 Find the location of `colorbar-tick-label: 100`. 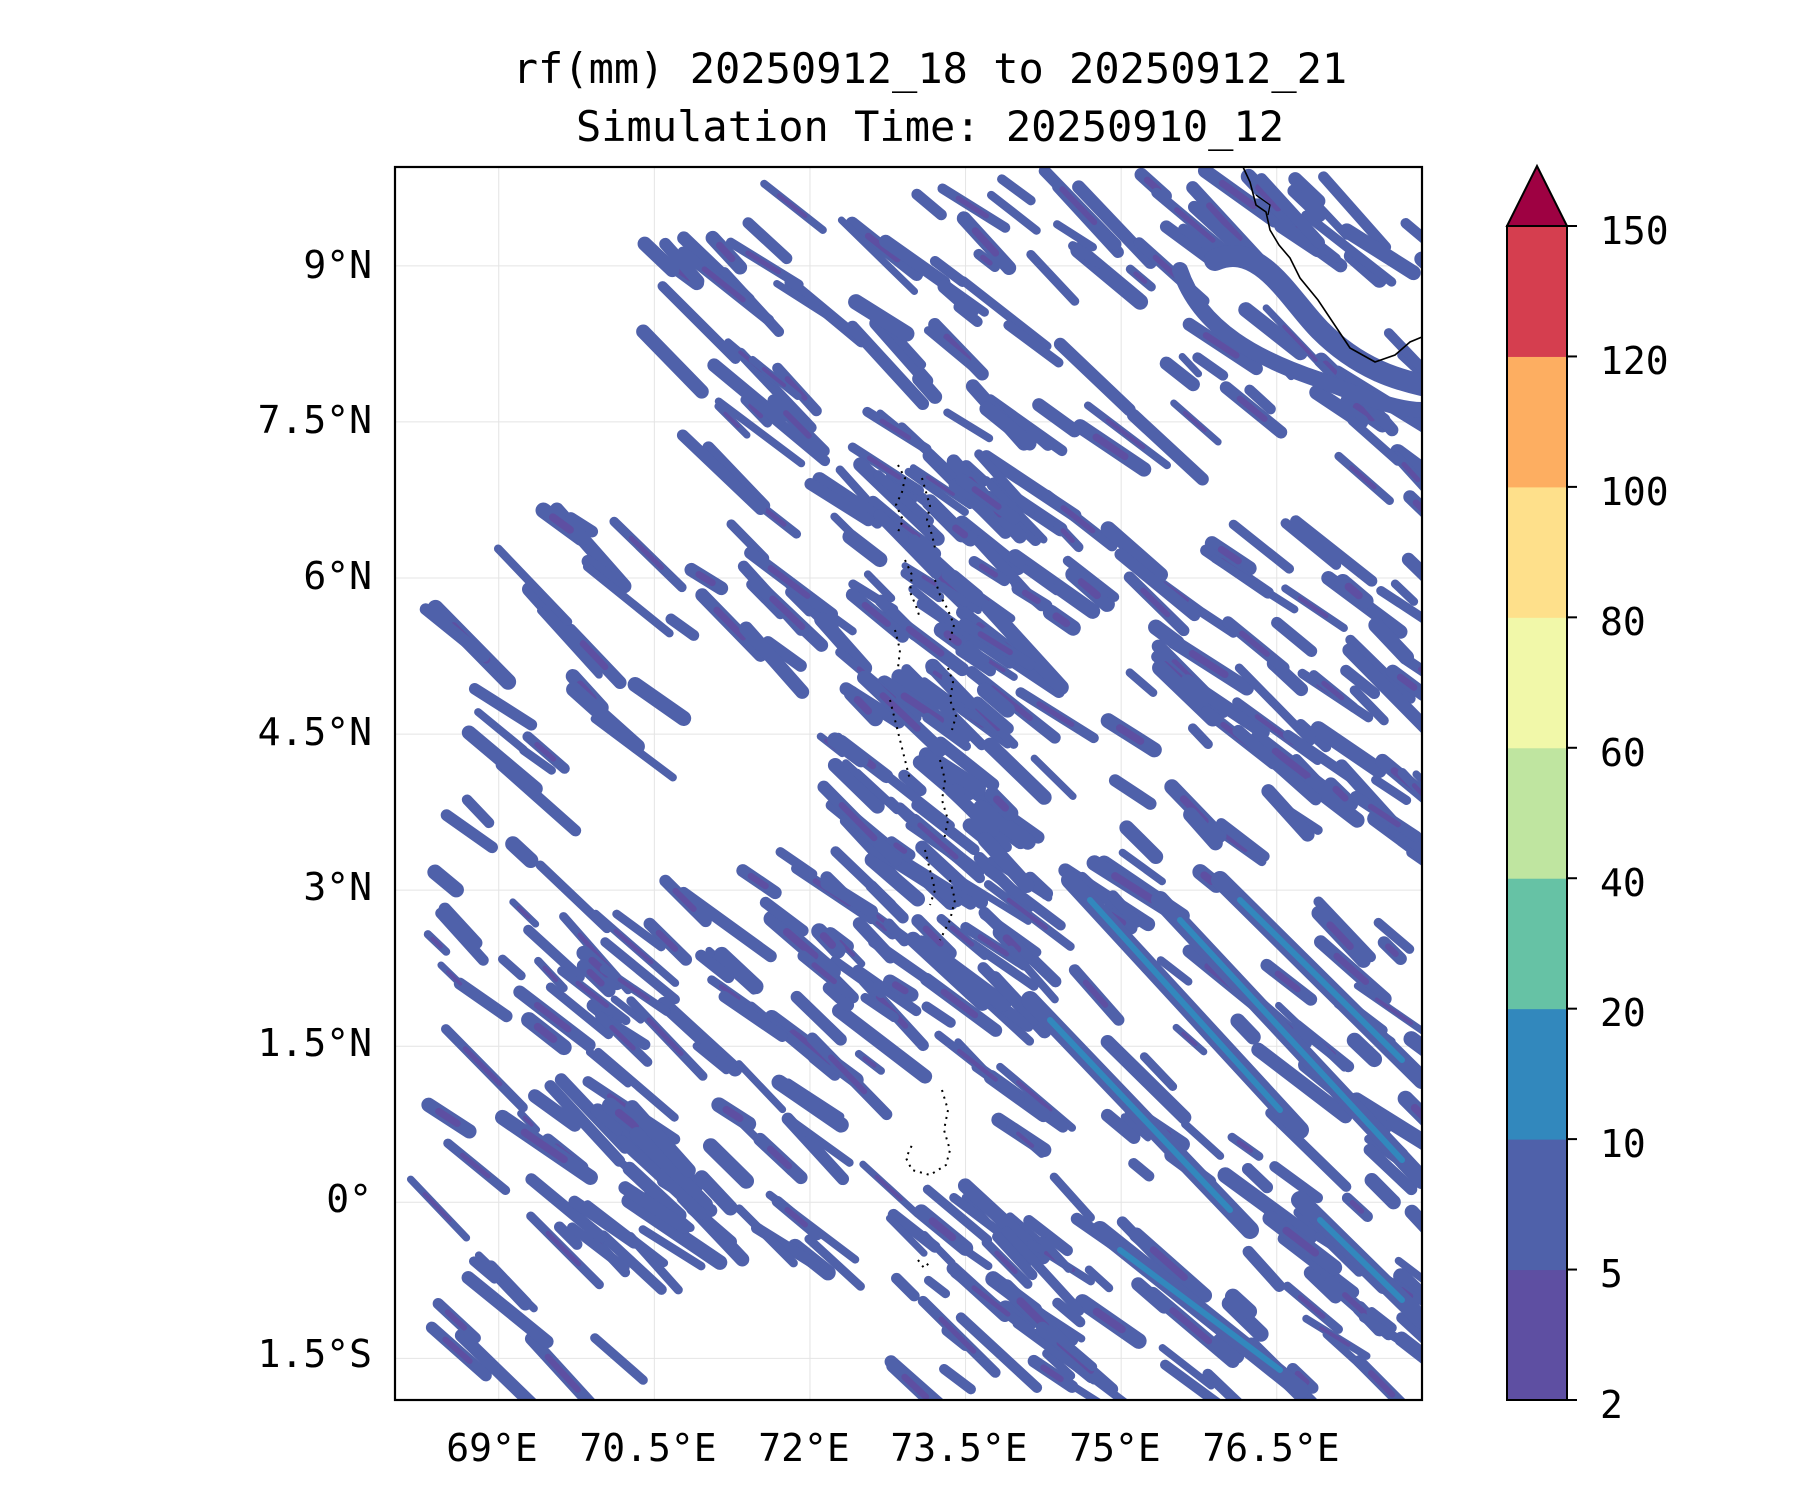

colorbar-tick-label: 100 is located at coordinates (1634, 492).